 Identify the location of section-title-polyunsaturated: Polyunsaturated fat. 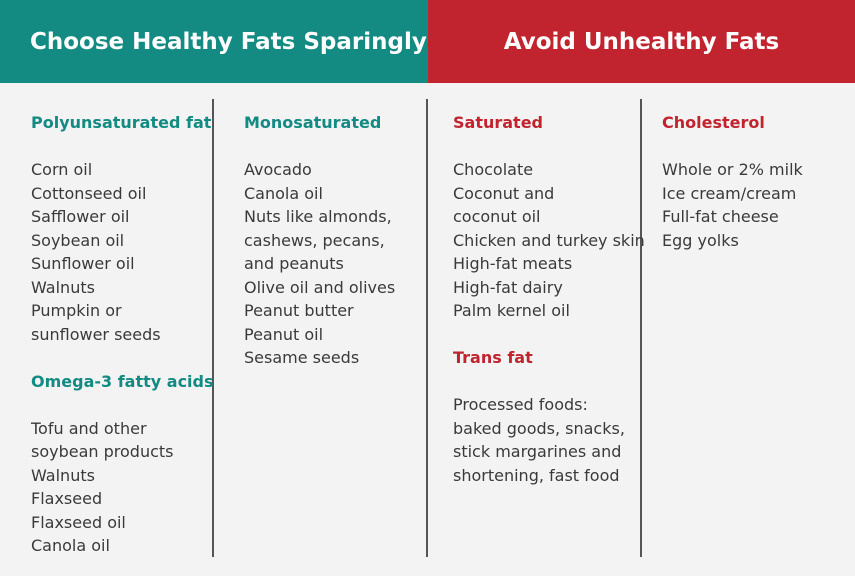
(121, 122).